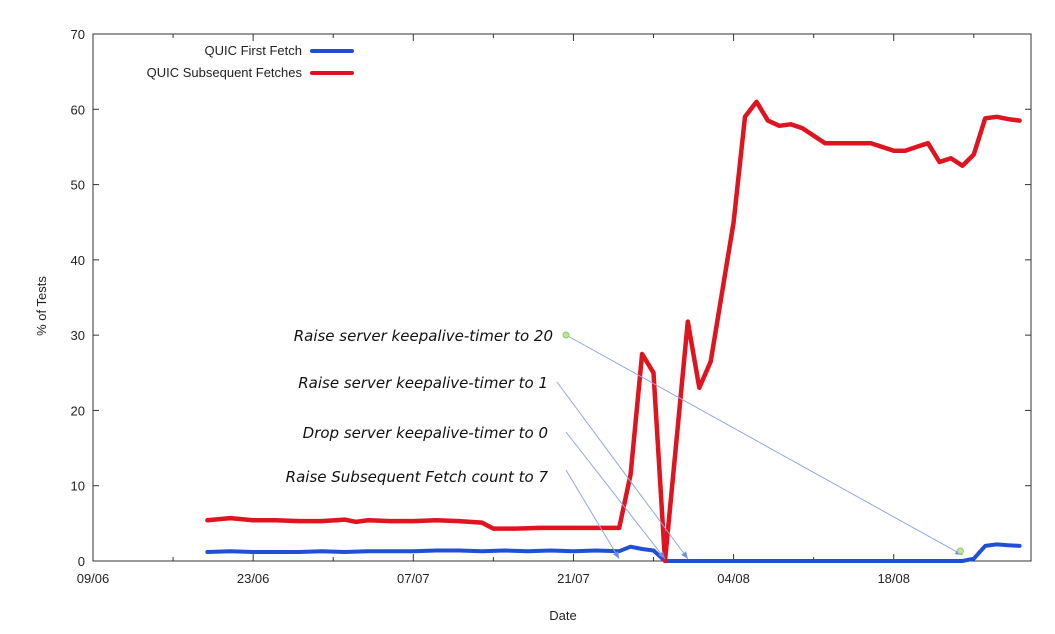 The width and height of the screenshot is (1055, 634). I want to click on y-tick-label: 40, so click(78, 260).